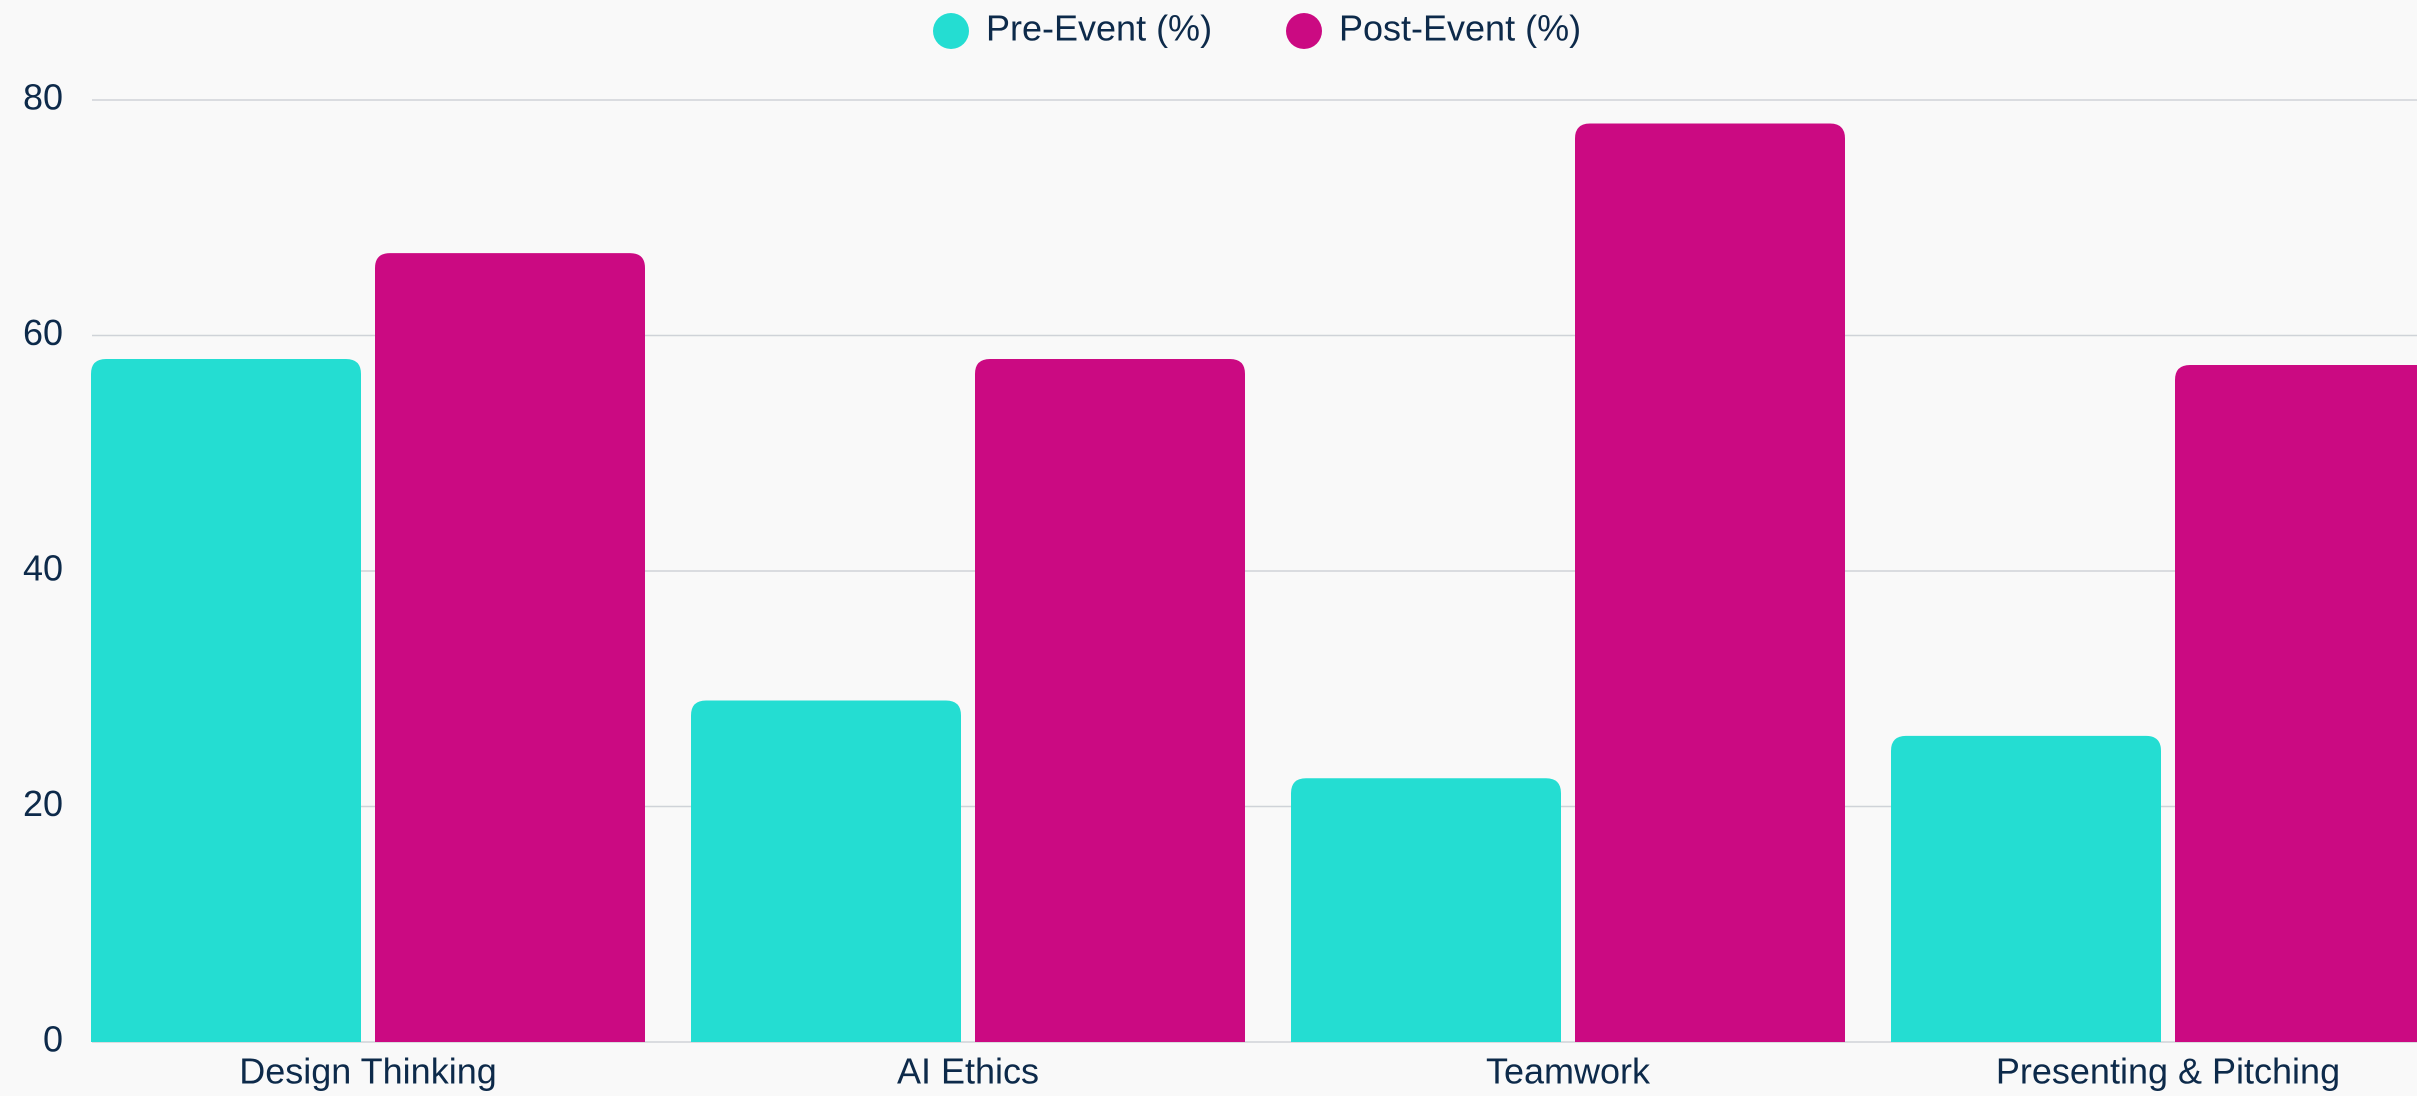  I want to click on y-tick-label: 60, so click(43, 332).